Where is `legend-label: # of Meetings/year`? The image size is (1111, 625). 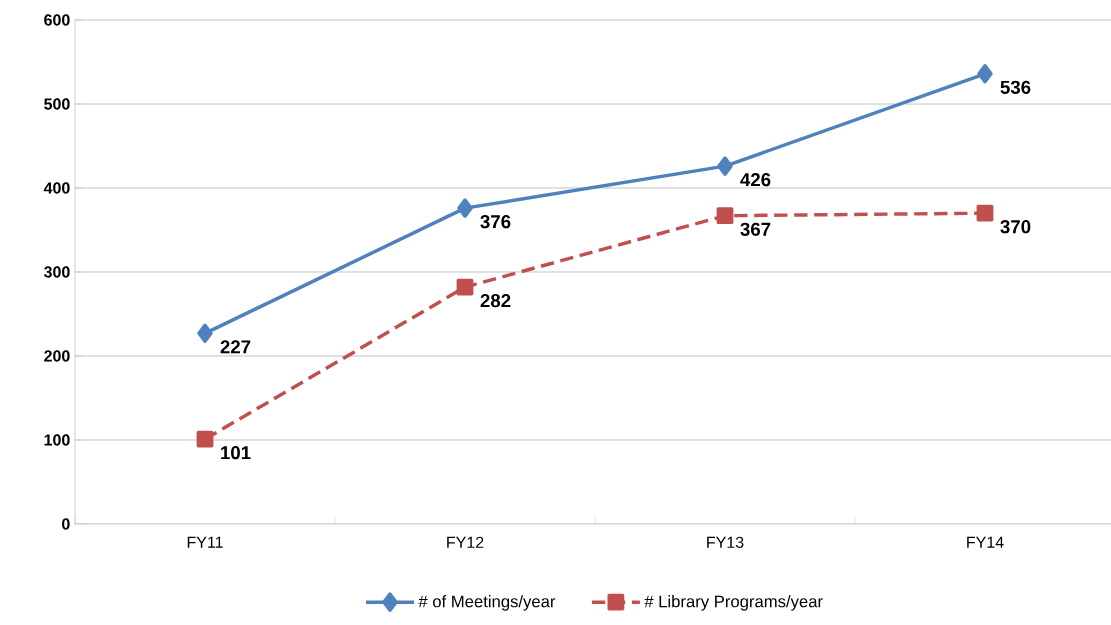
legend-label: # of Meetings/year is located at coordinates (487, 603).